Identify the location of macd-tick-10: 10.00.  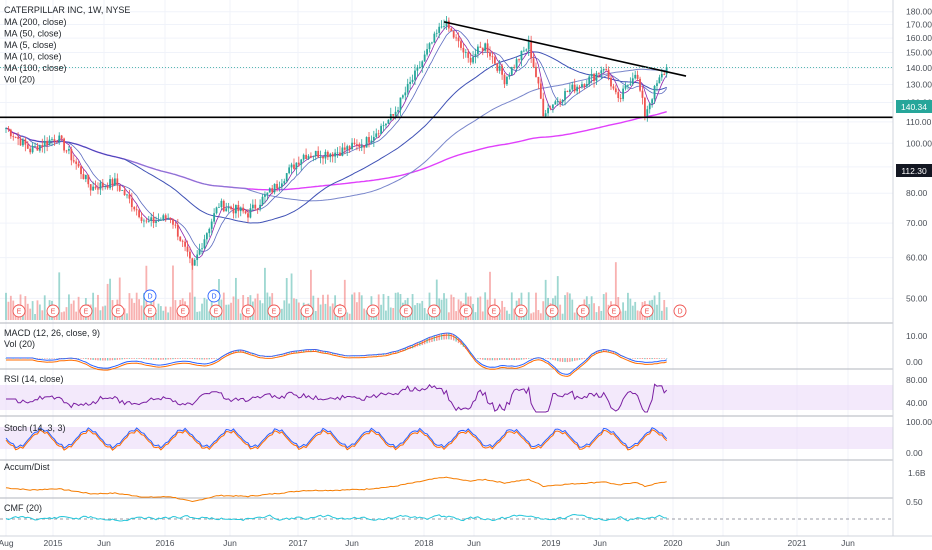
(917, 336).